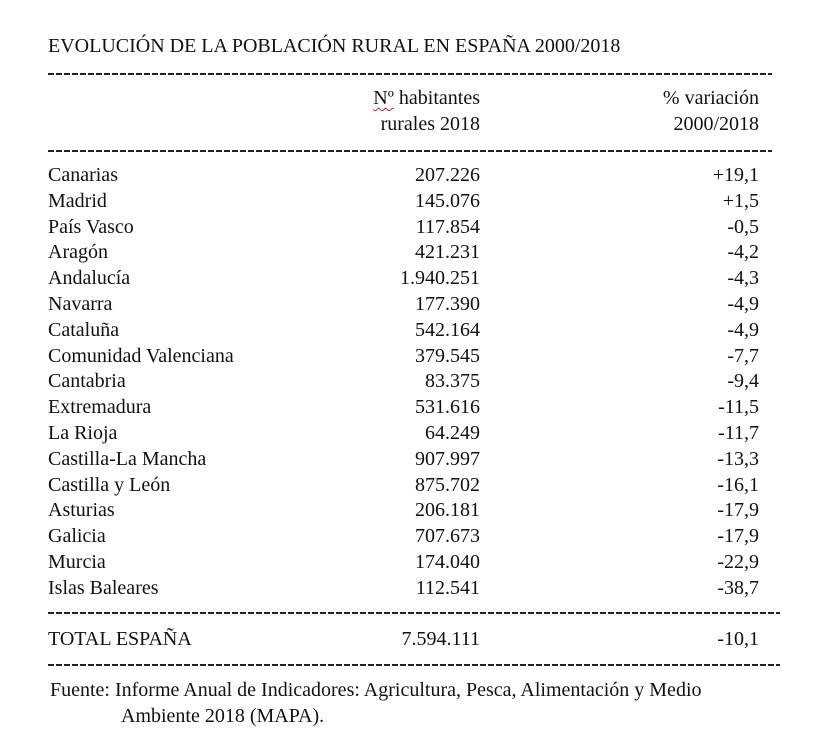 Image resolution: width=823 pixels, height=749 pixels. I want to click on table-row: Castilla-La Mancha 907.997 -13,3, so click(411, 459).